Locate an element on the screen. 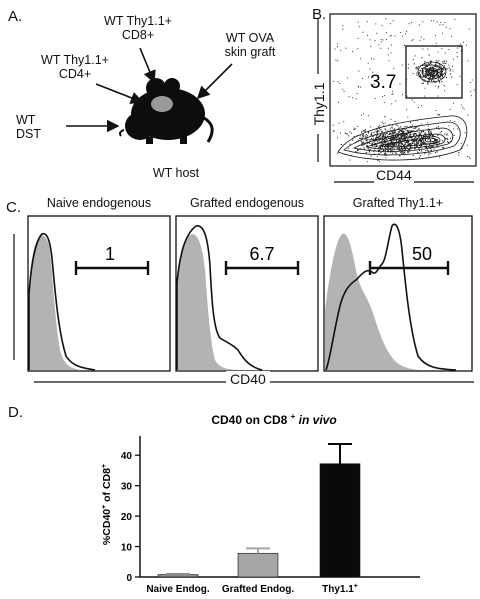 Image resolution: width=480 pixels, height=599 pixels. hist-title-3: Grafted Thy1.1+ is located at coordinates (398, 203).